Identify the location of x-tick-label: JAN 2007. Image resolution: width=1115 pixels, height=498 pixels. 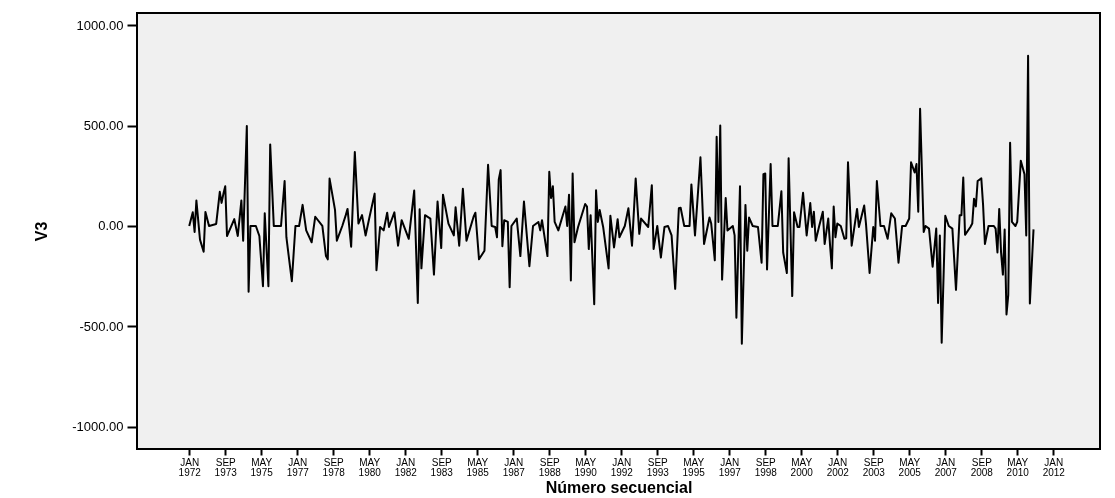
(946, 467).